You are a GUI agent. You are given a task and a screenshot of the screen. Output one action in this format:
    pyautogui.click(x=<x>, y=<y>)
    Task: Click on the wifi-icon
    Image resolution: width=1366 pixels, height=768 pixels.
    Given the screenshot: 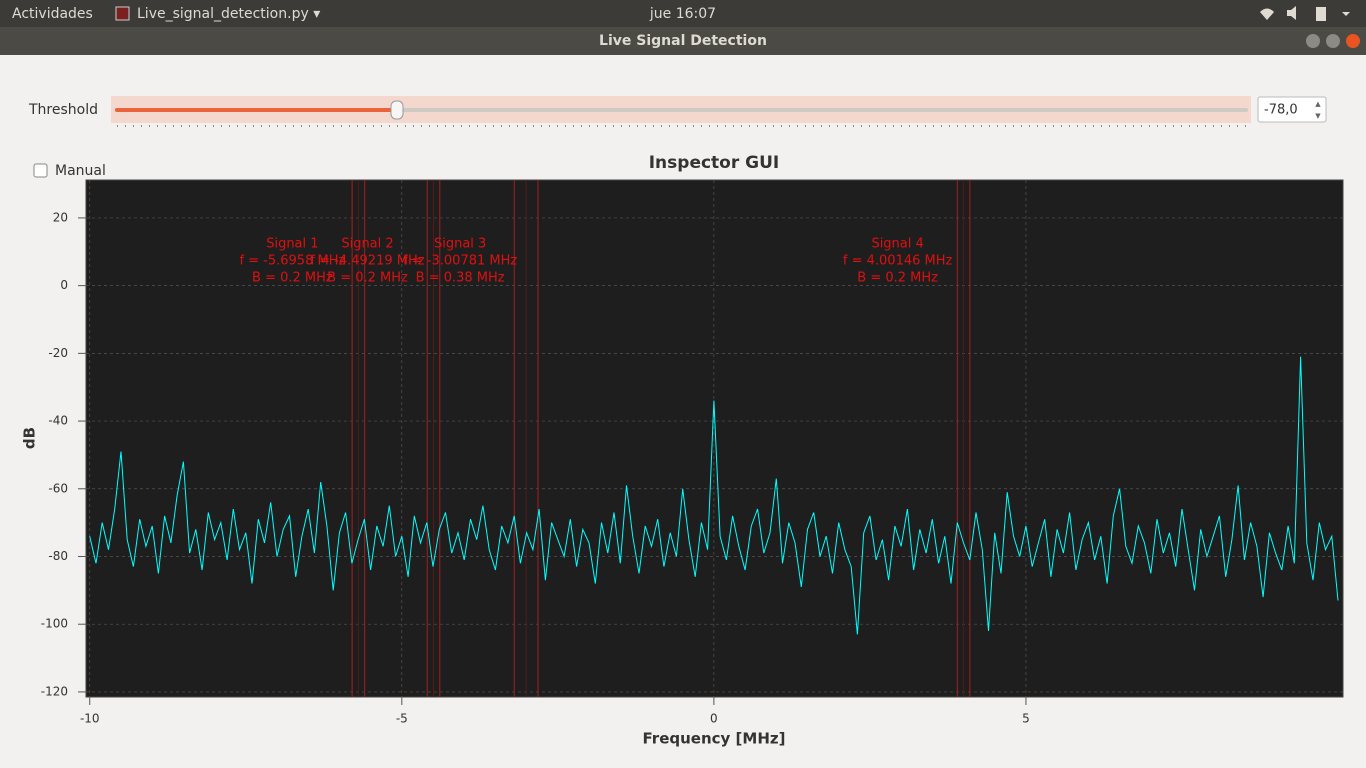 What is the action you would take?
    pyautogui.click(x=1267, y=14)
    